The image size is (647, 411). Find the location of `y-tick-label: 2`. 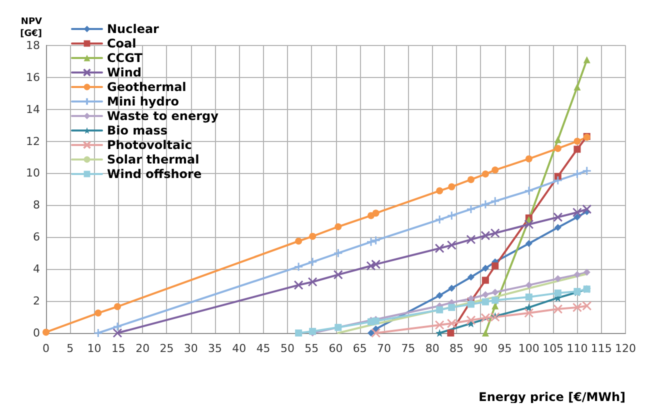

y-tick-label: 2 is located at coordinates (36, 301).